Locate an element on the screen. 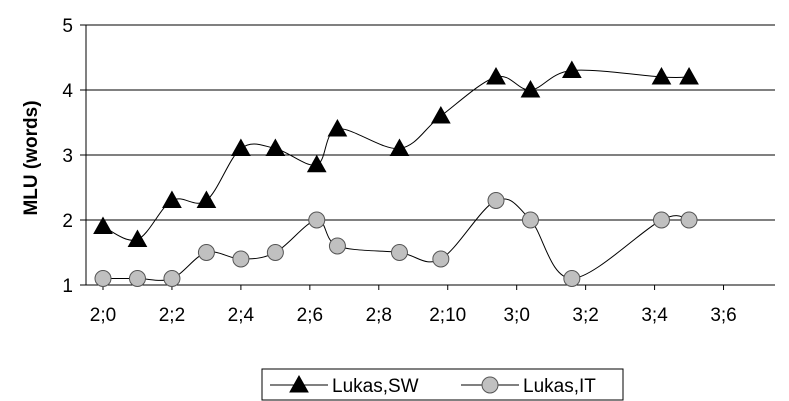 Image resolution: width=789 pixels, height=401 pixels. x-tick-label: 2;8 is located at coordinates (379, 315).